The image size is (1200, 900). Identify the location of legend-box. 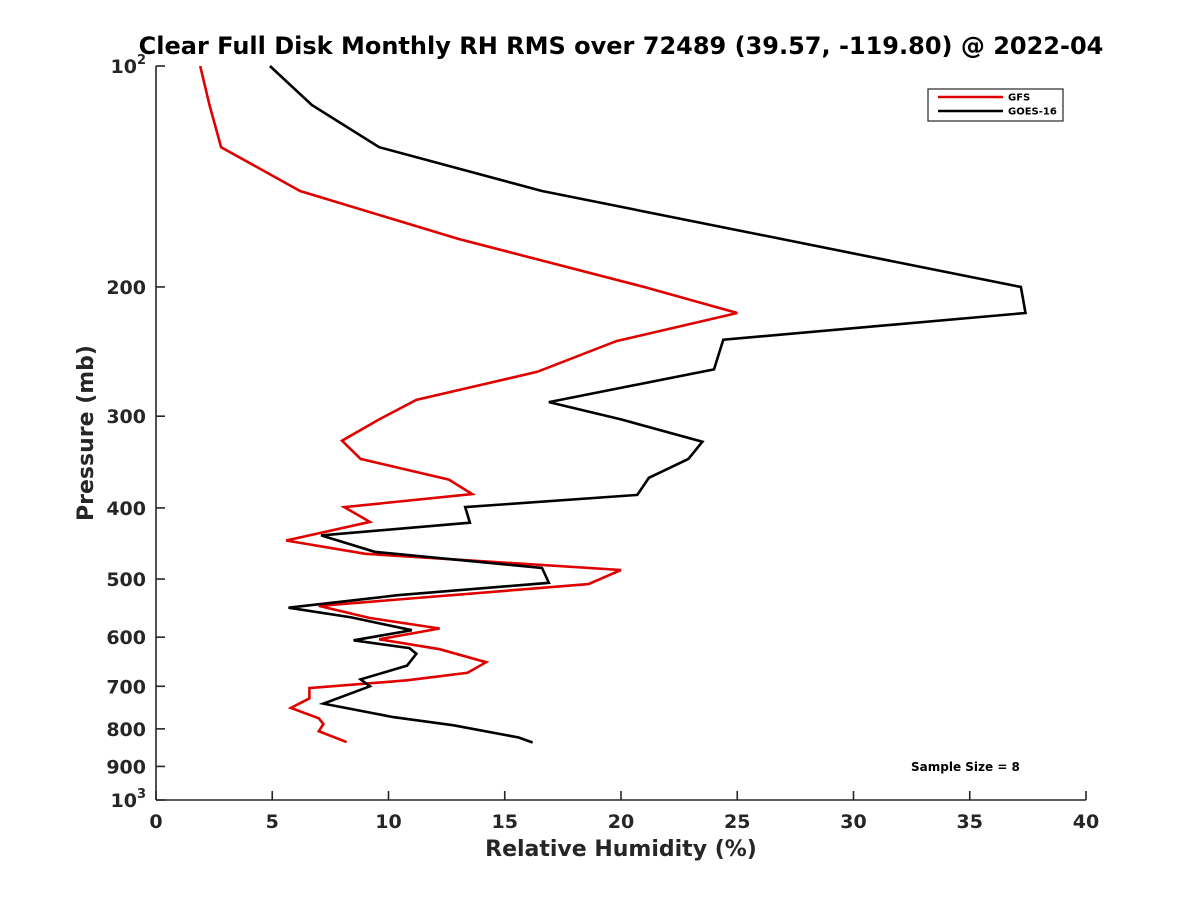
(995, 105).